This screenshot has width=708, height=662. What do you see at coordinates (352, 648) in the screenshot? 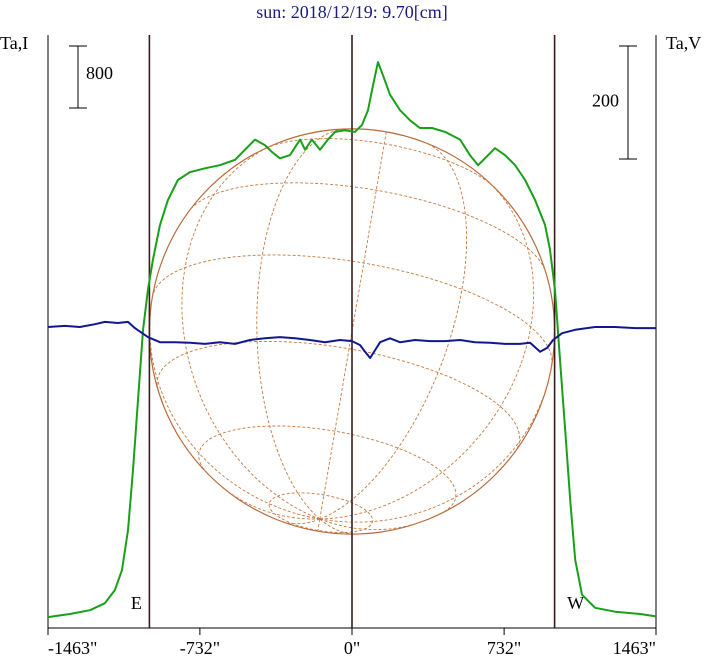
I see `x-tick-label: 0"` at bounding box center [352, 648].